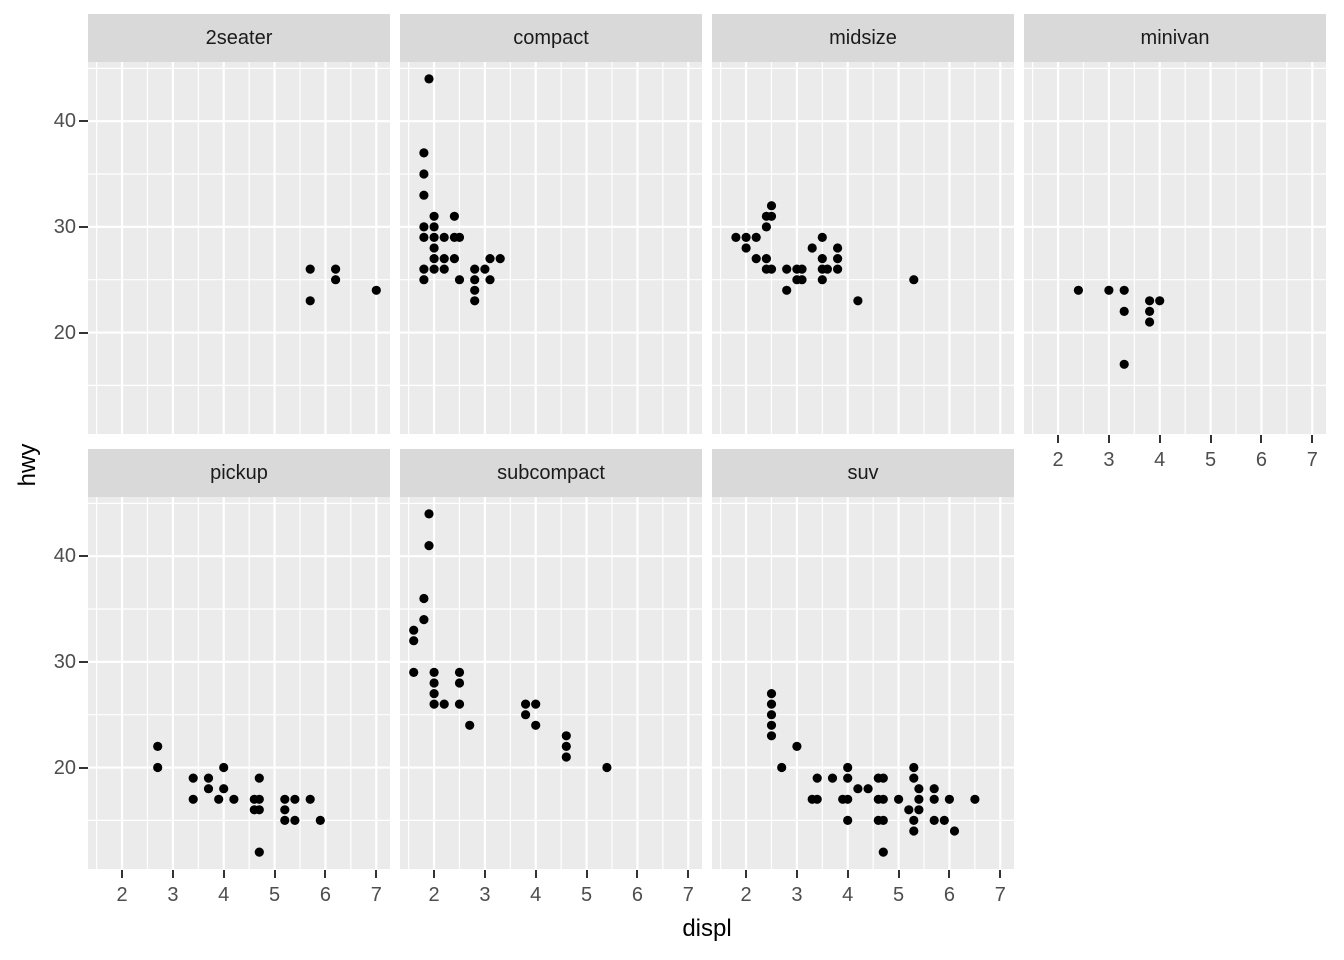 The height and width of the screenshot is (960, 1344). Describe the element at coordinates (27, 465) in the screenshot. I see `y-axis-title: hwy` at that location.